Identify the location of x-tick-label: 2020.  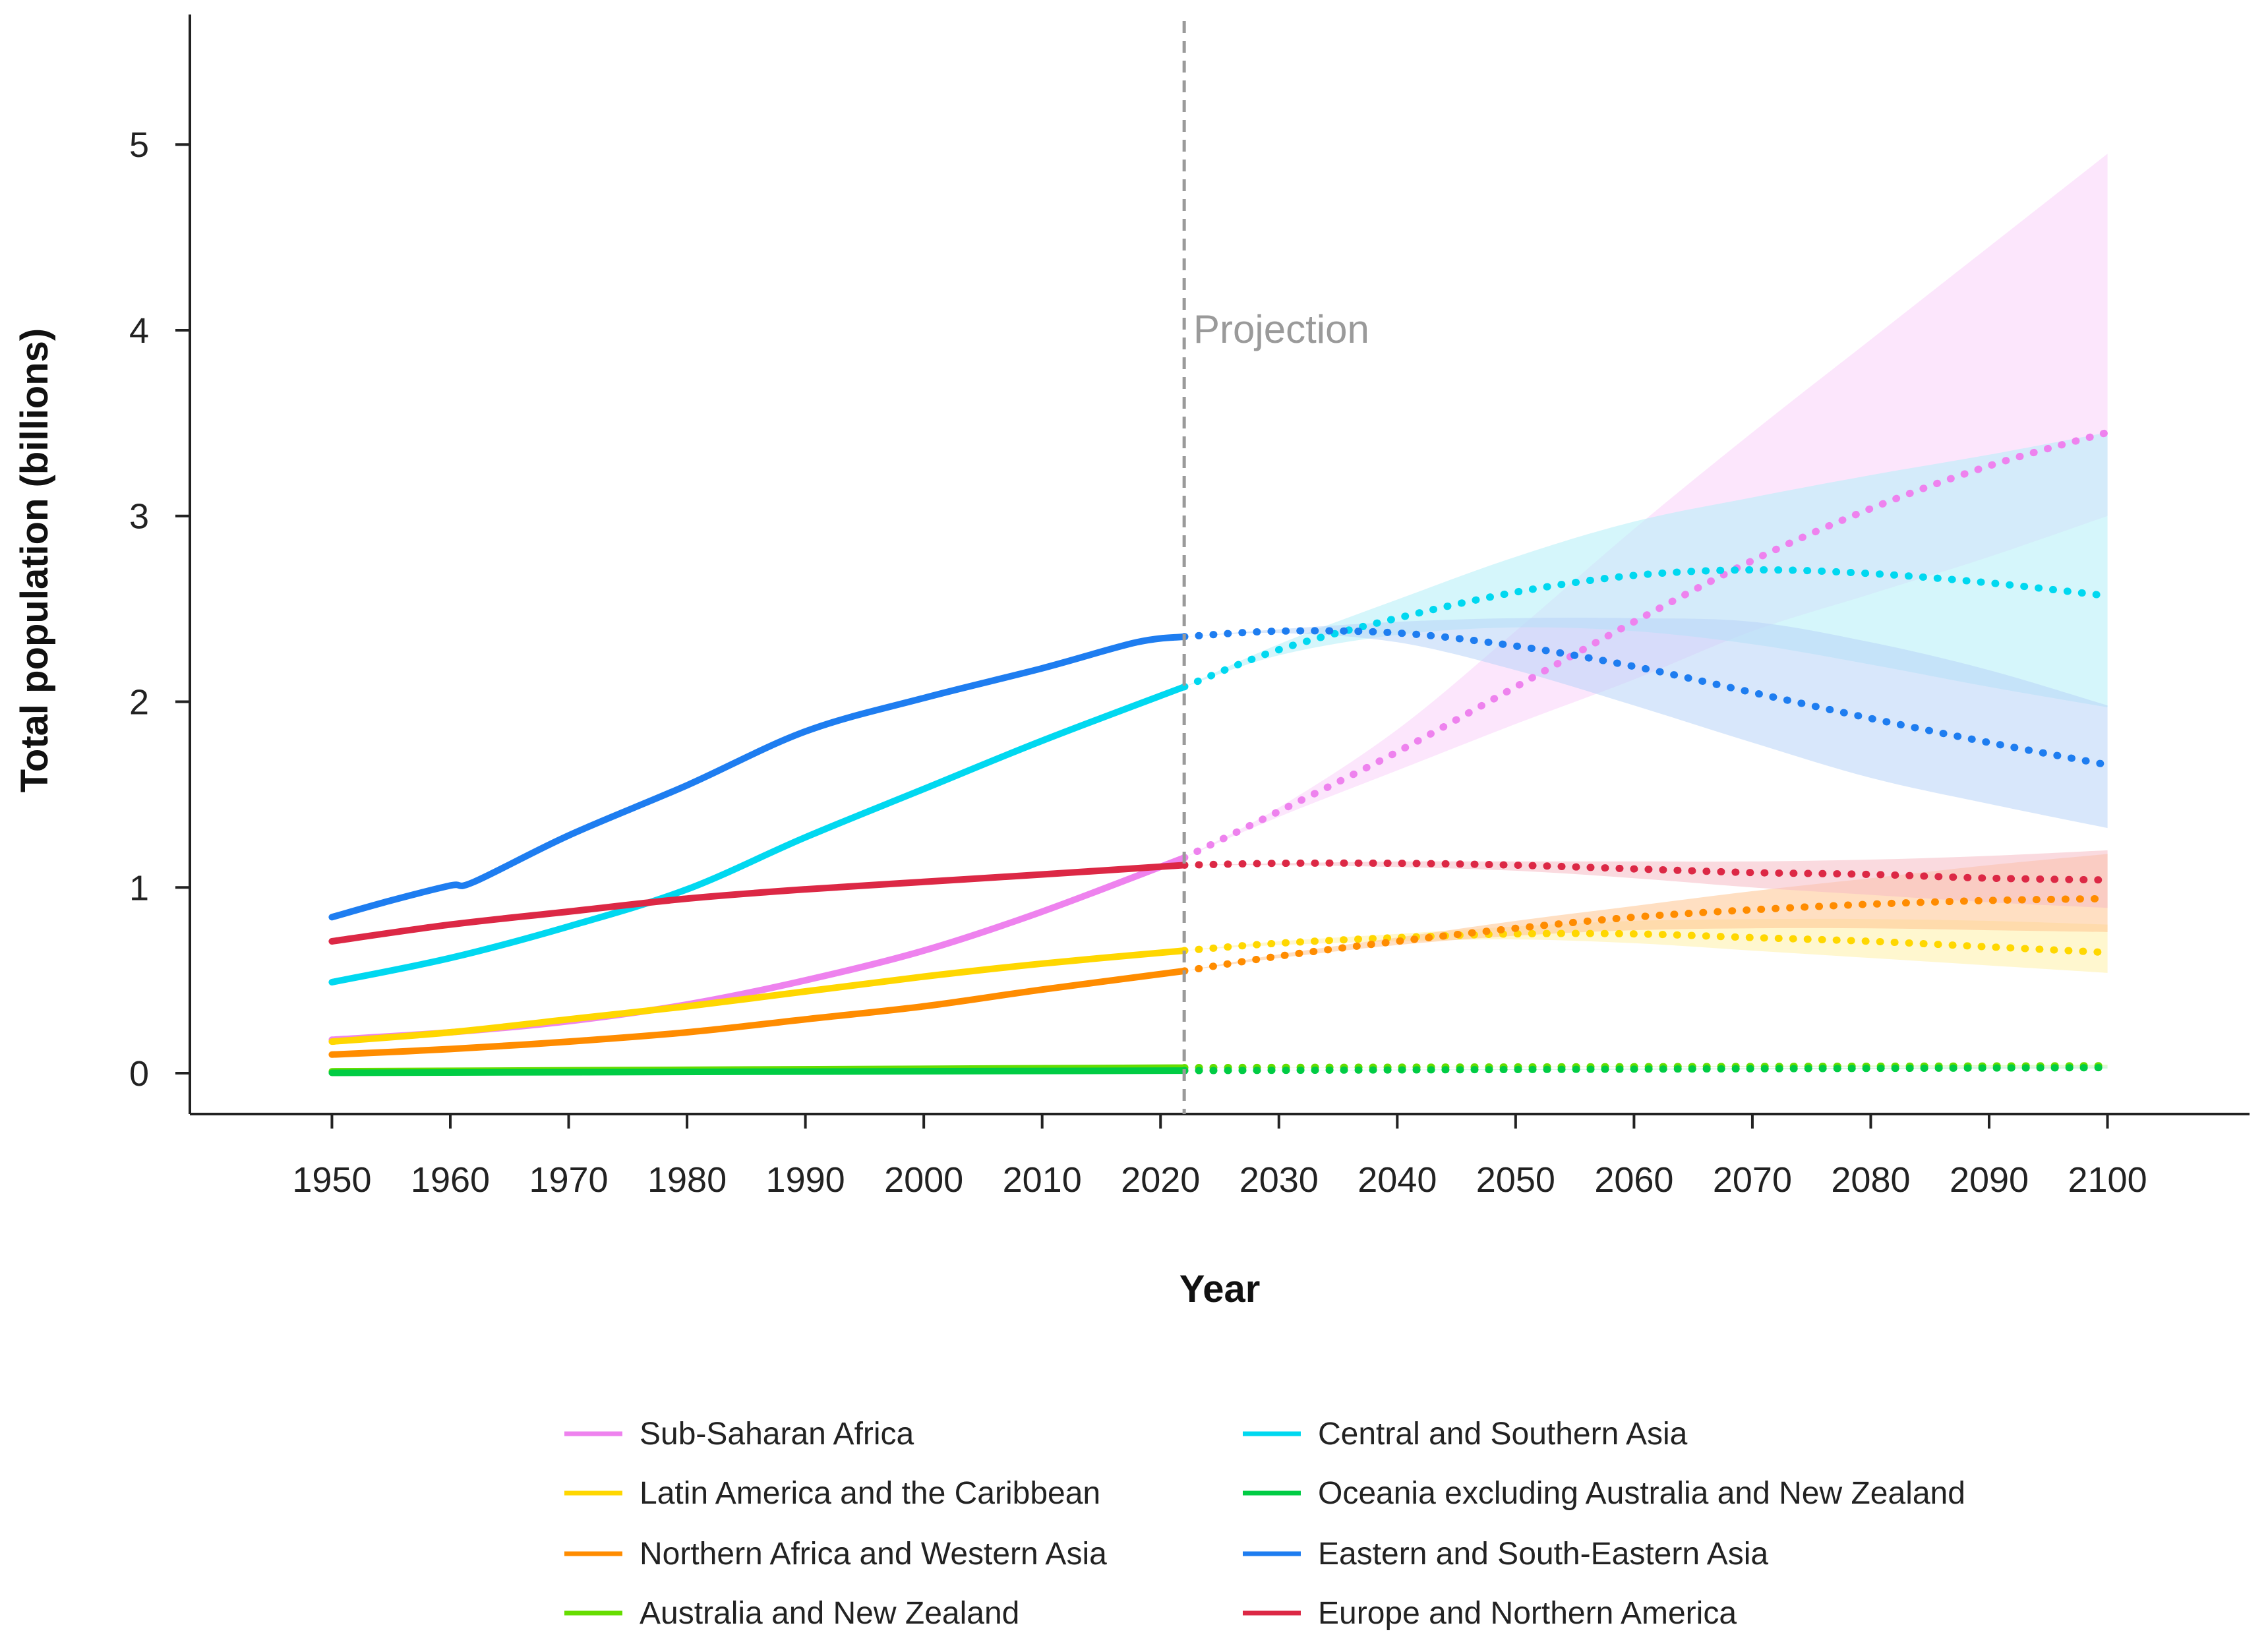
(1160, 1180).